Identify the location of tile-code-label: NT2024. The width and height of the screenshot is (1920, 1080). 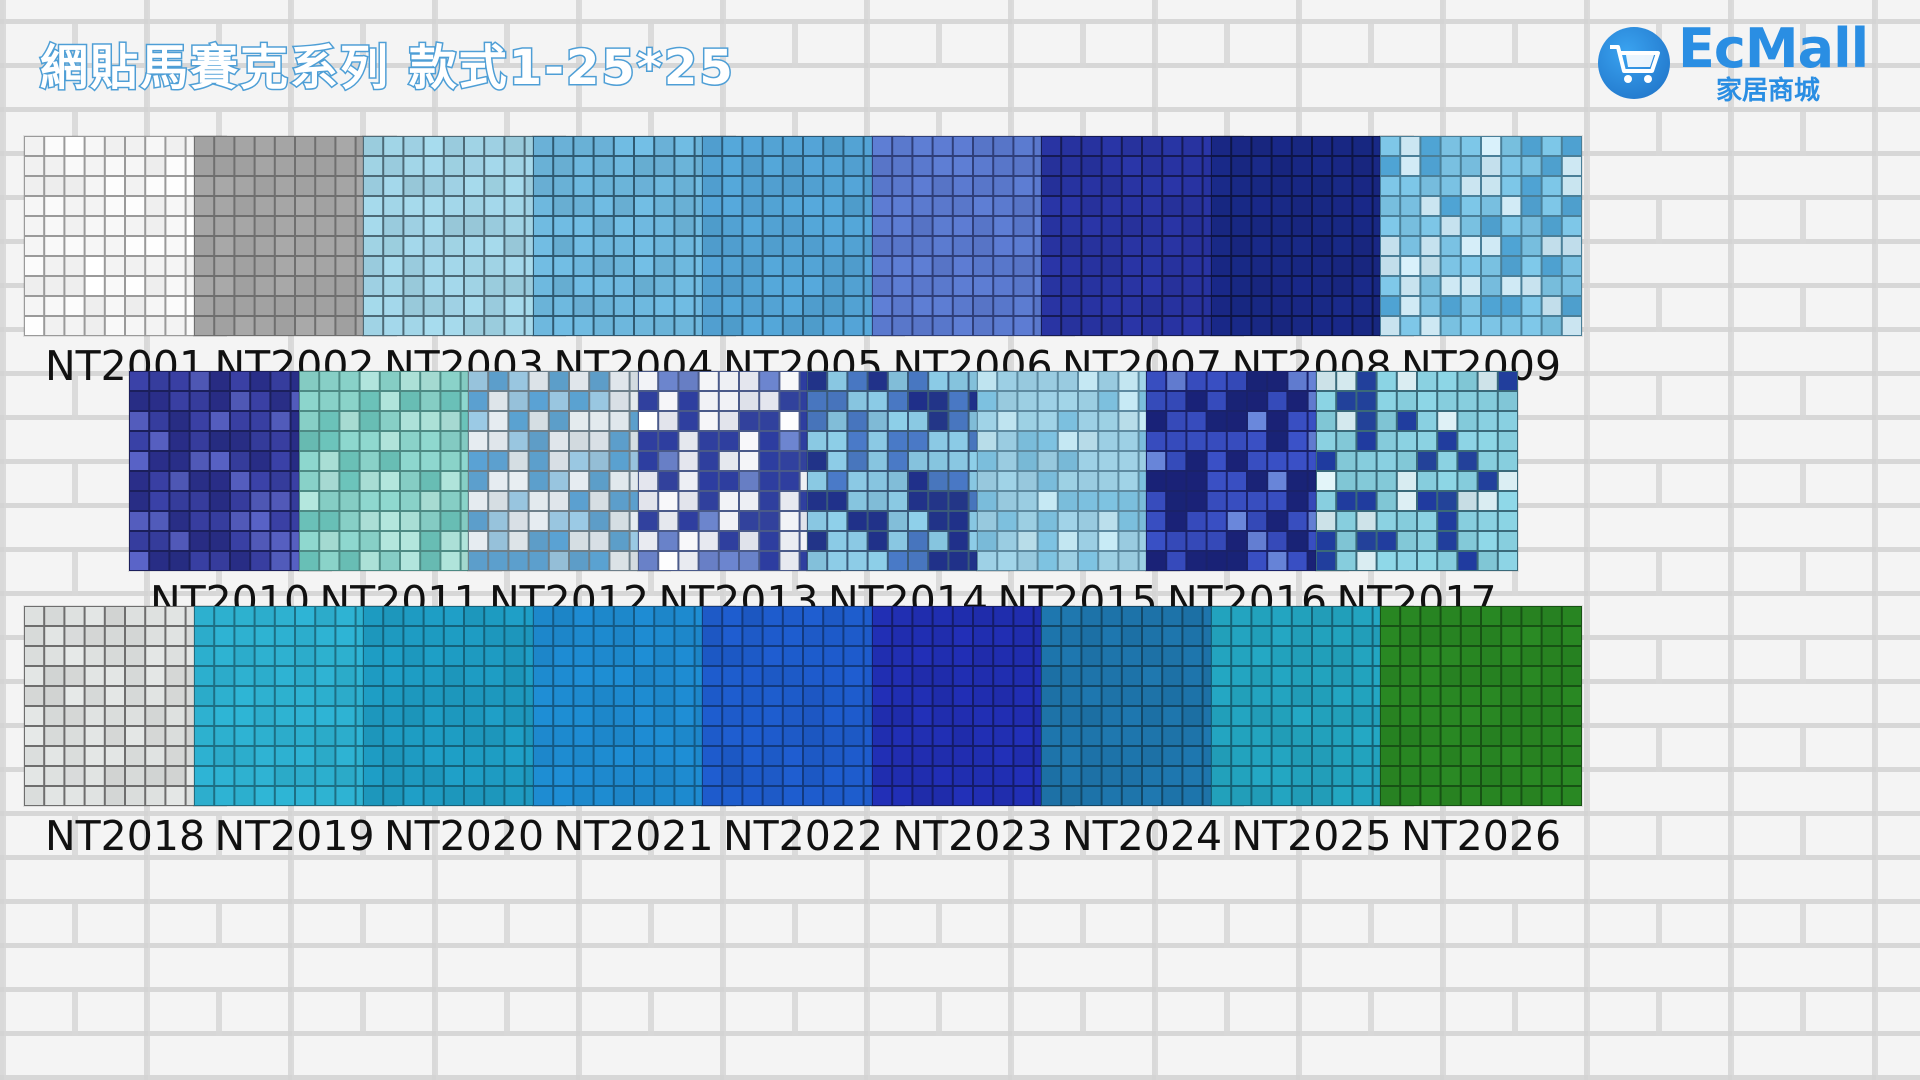
(1142, 836).